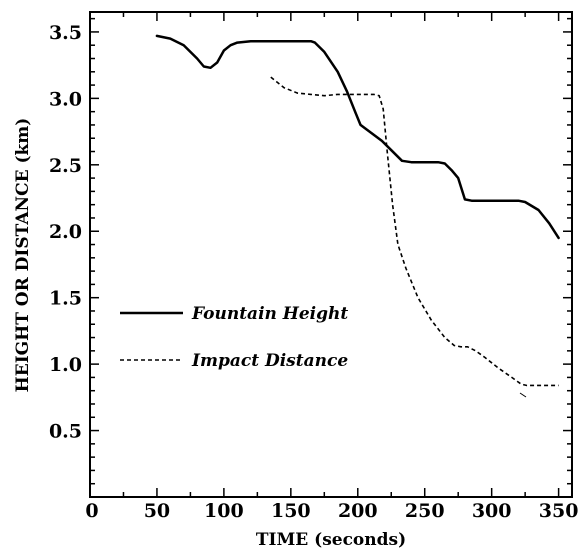 This screenshot has width=586, height=551. What do you see at coordinates (65, 299) in the screenshot?
I see `y-tick-label: 1.5` at bounding box center [65, 299].